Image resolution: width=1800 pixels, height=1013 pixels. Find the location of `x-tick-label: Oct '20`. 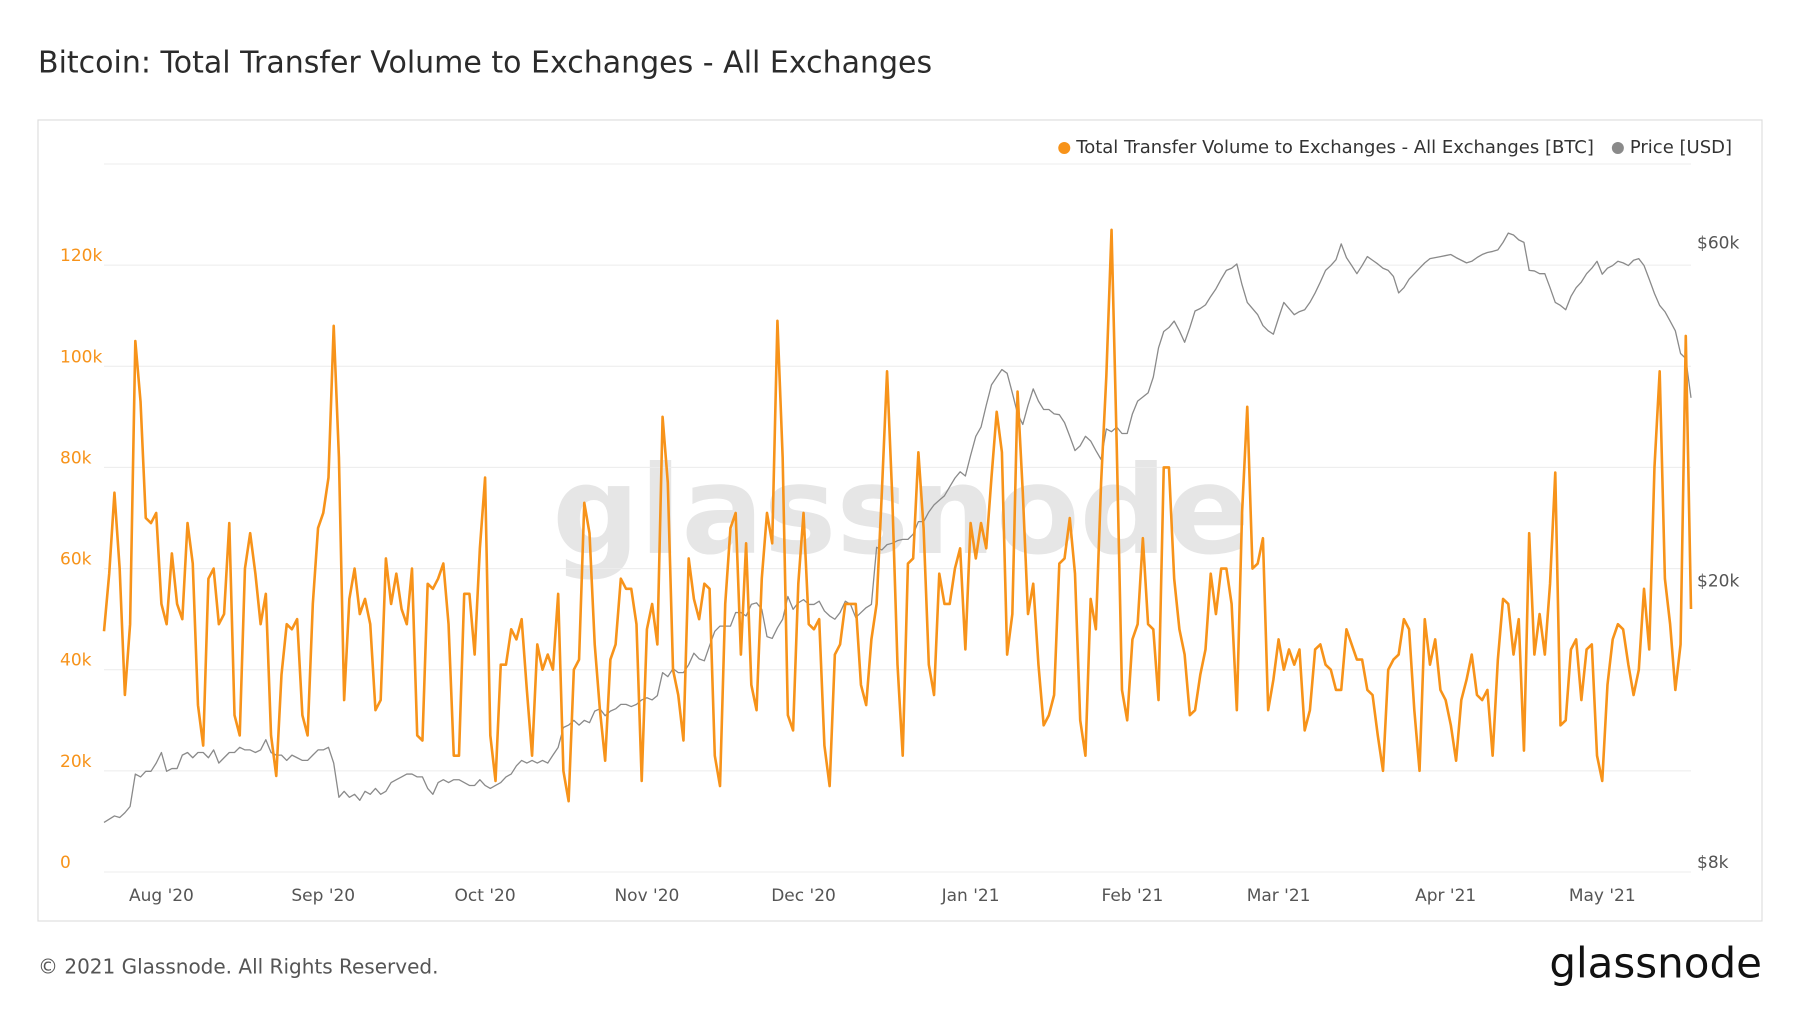

x-tick-label: Oct '20 is located at coordinates (485, 896).